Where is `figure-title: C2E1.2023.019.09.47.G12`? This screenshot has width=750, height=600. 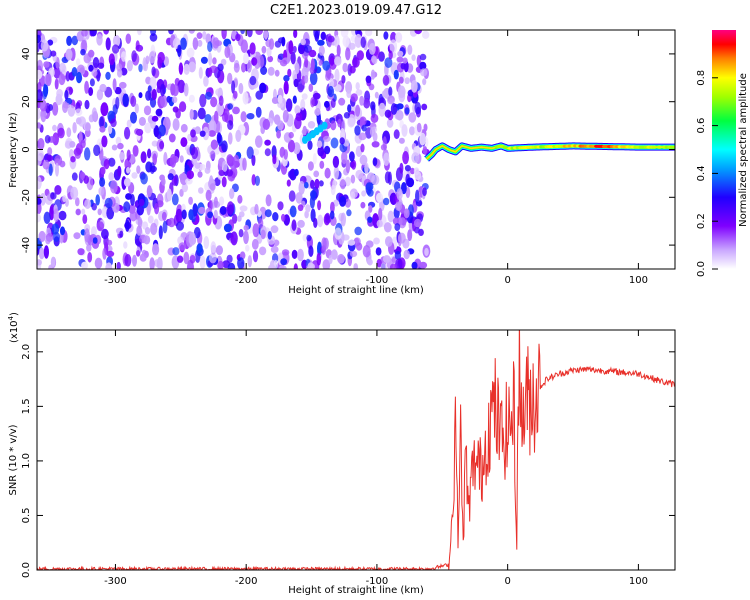
figure-title: C2E1.2023.019.09.47.G12 is located at coordinates (356, 10).